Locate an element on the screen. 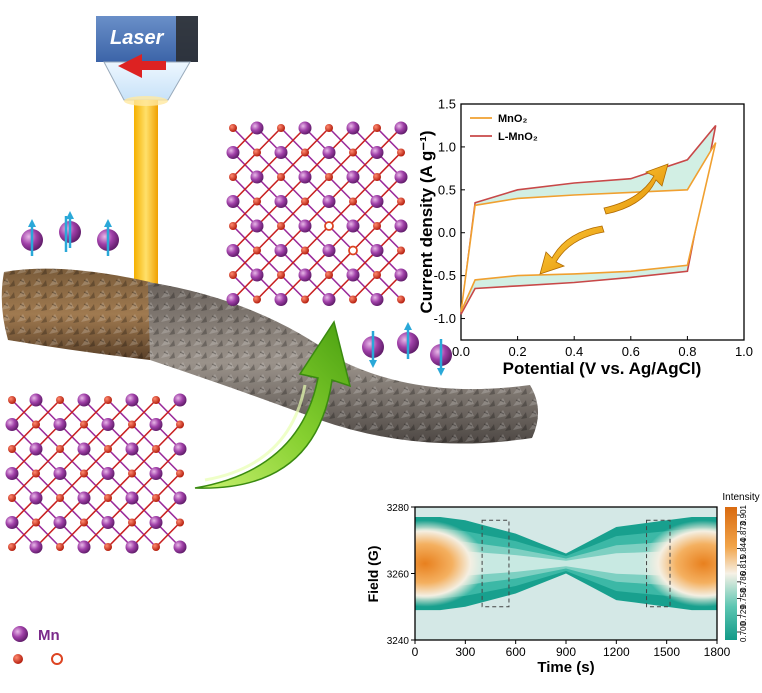  lattice-structure-pristine is located at coordinates (96, 473).